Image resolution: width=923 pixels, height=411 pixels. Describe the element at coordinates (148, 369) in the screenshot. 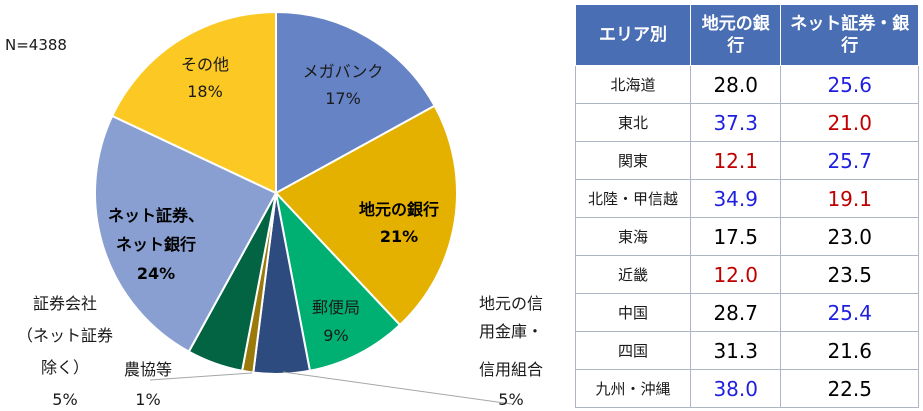

I see `label-nokyo: 農協等` at that location.